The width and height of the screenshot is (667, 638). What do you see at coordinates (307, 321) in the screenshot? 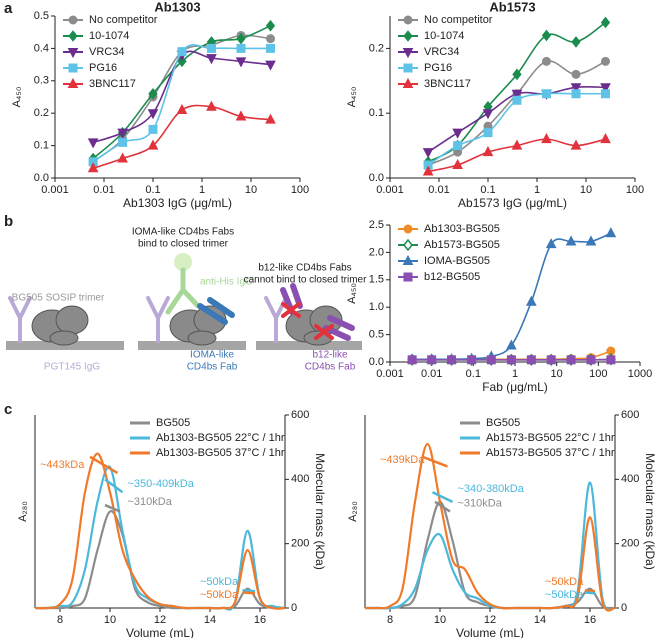
I see `block-mark` at bounding box center [307, 321].